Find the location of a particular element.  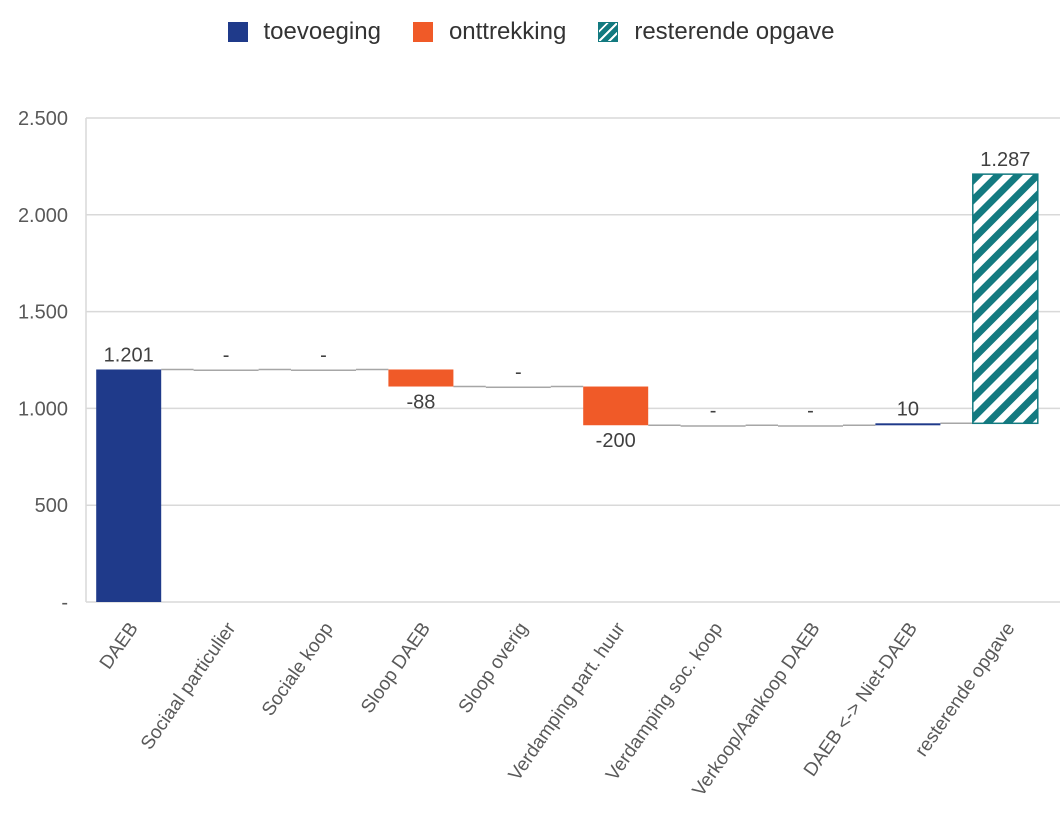

data-label-daeb: 1.201 is located at coordinates (129, 355).